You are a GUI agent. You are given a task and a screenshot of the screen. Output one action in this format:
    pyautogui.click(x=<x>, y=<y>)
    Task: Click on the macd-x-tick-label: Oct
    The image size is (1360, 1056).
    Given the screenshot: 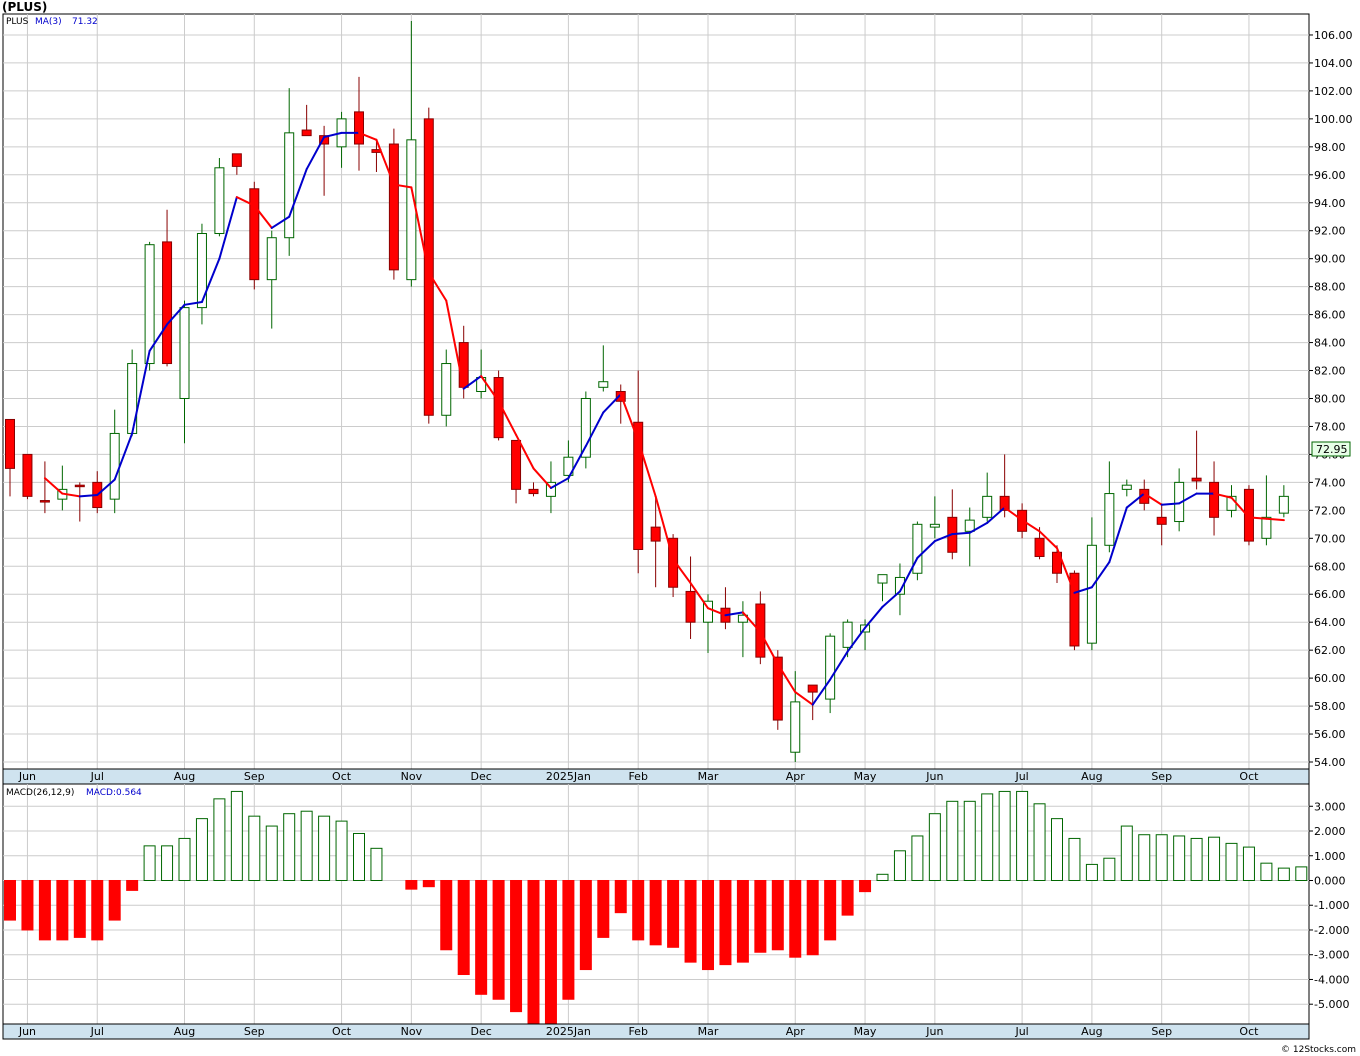 What is the action you would take?
    pyautogui.click(x=342, y=1031)
    